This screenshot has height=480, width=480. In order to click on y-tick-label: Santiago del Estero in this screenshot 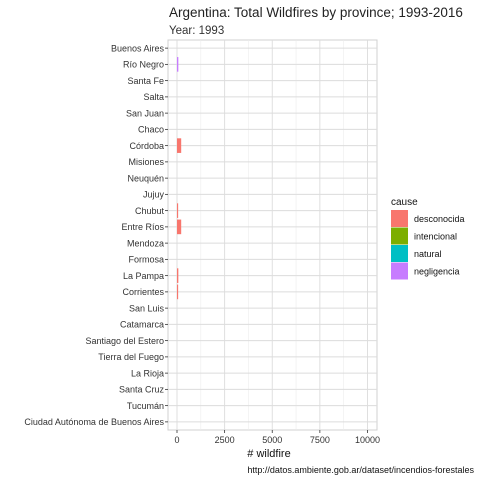, I will do `click(124, 341)`.